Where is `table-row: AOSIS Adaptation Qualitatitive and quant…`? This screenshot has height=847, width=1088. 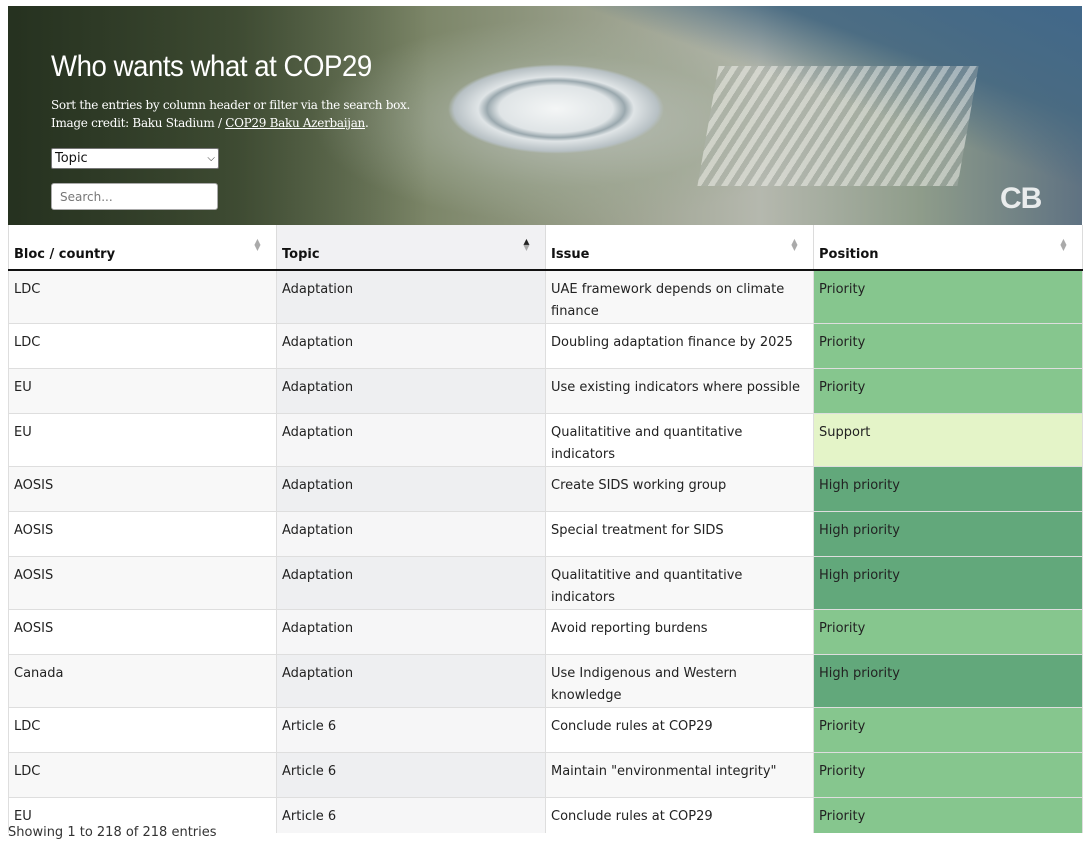 table-row: AOSIS Adaptation Qualitatitive and quant… is located at coordinates (545, 583).